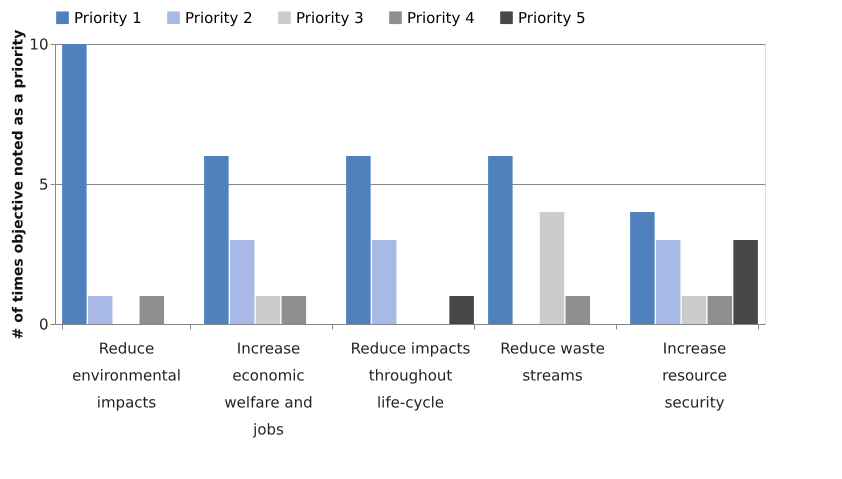  Describe the element at coordinates (552, 17) in the screenshot. I see `legend-label: Priority 5` at that location.